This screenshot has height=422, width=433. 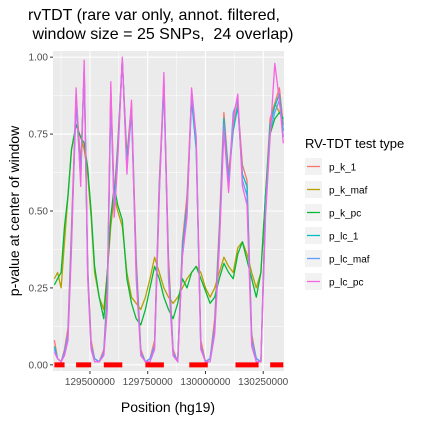 I want to click on x-tick-label: 130000000, so click(x=205, y=382).